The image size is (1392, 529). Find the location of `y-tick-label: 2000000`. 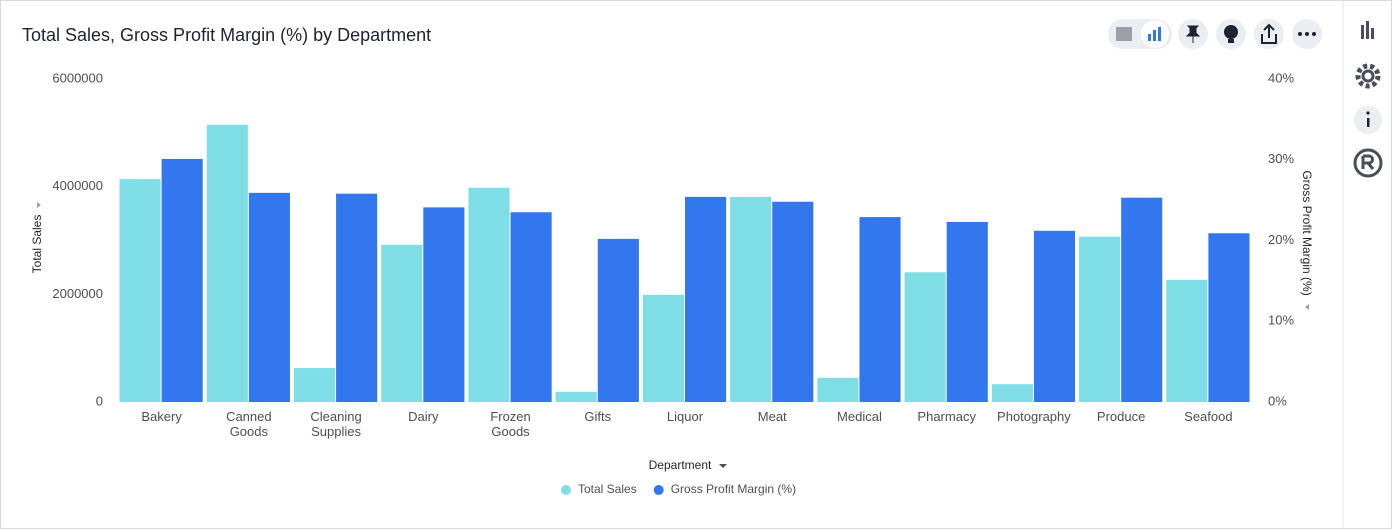

y-tick-label: 2000000 is located at coordinates (77, 293).